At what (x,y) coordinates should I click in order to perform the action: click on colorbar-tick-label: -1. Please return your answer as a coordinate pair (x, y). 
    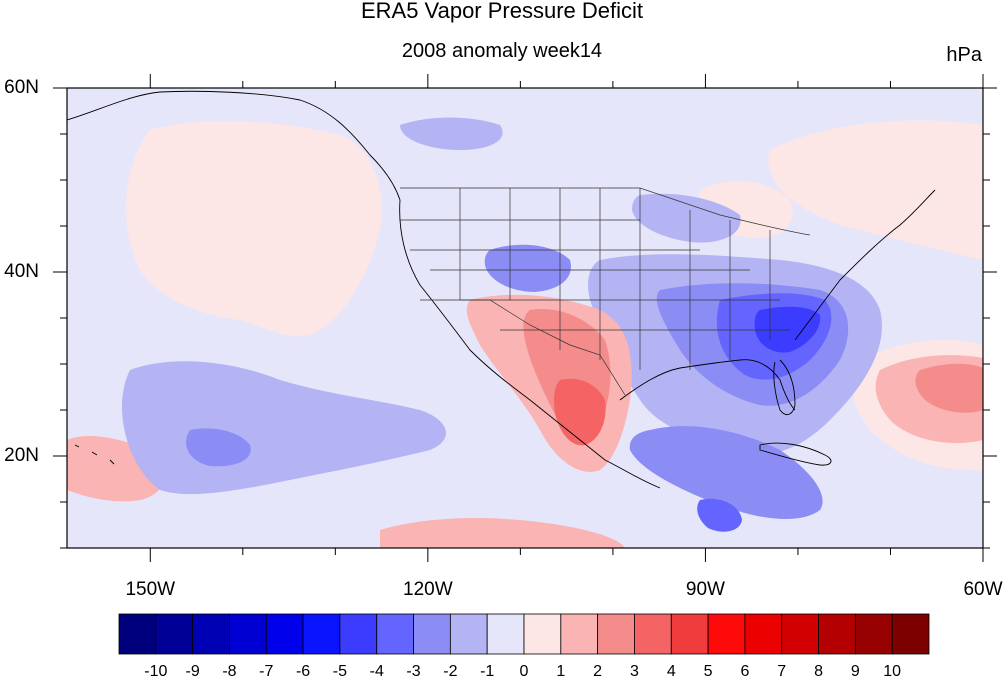
    Looking at the image, I should click on (487, 671).